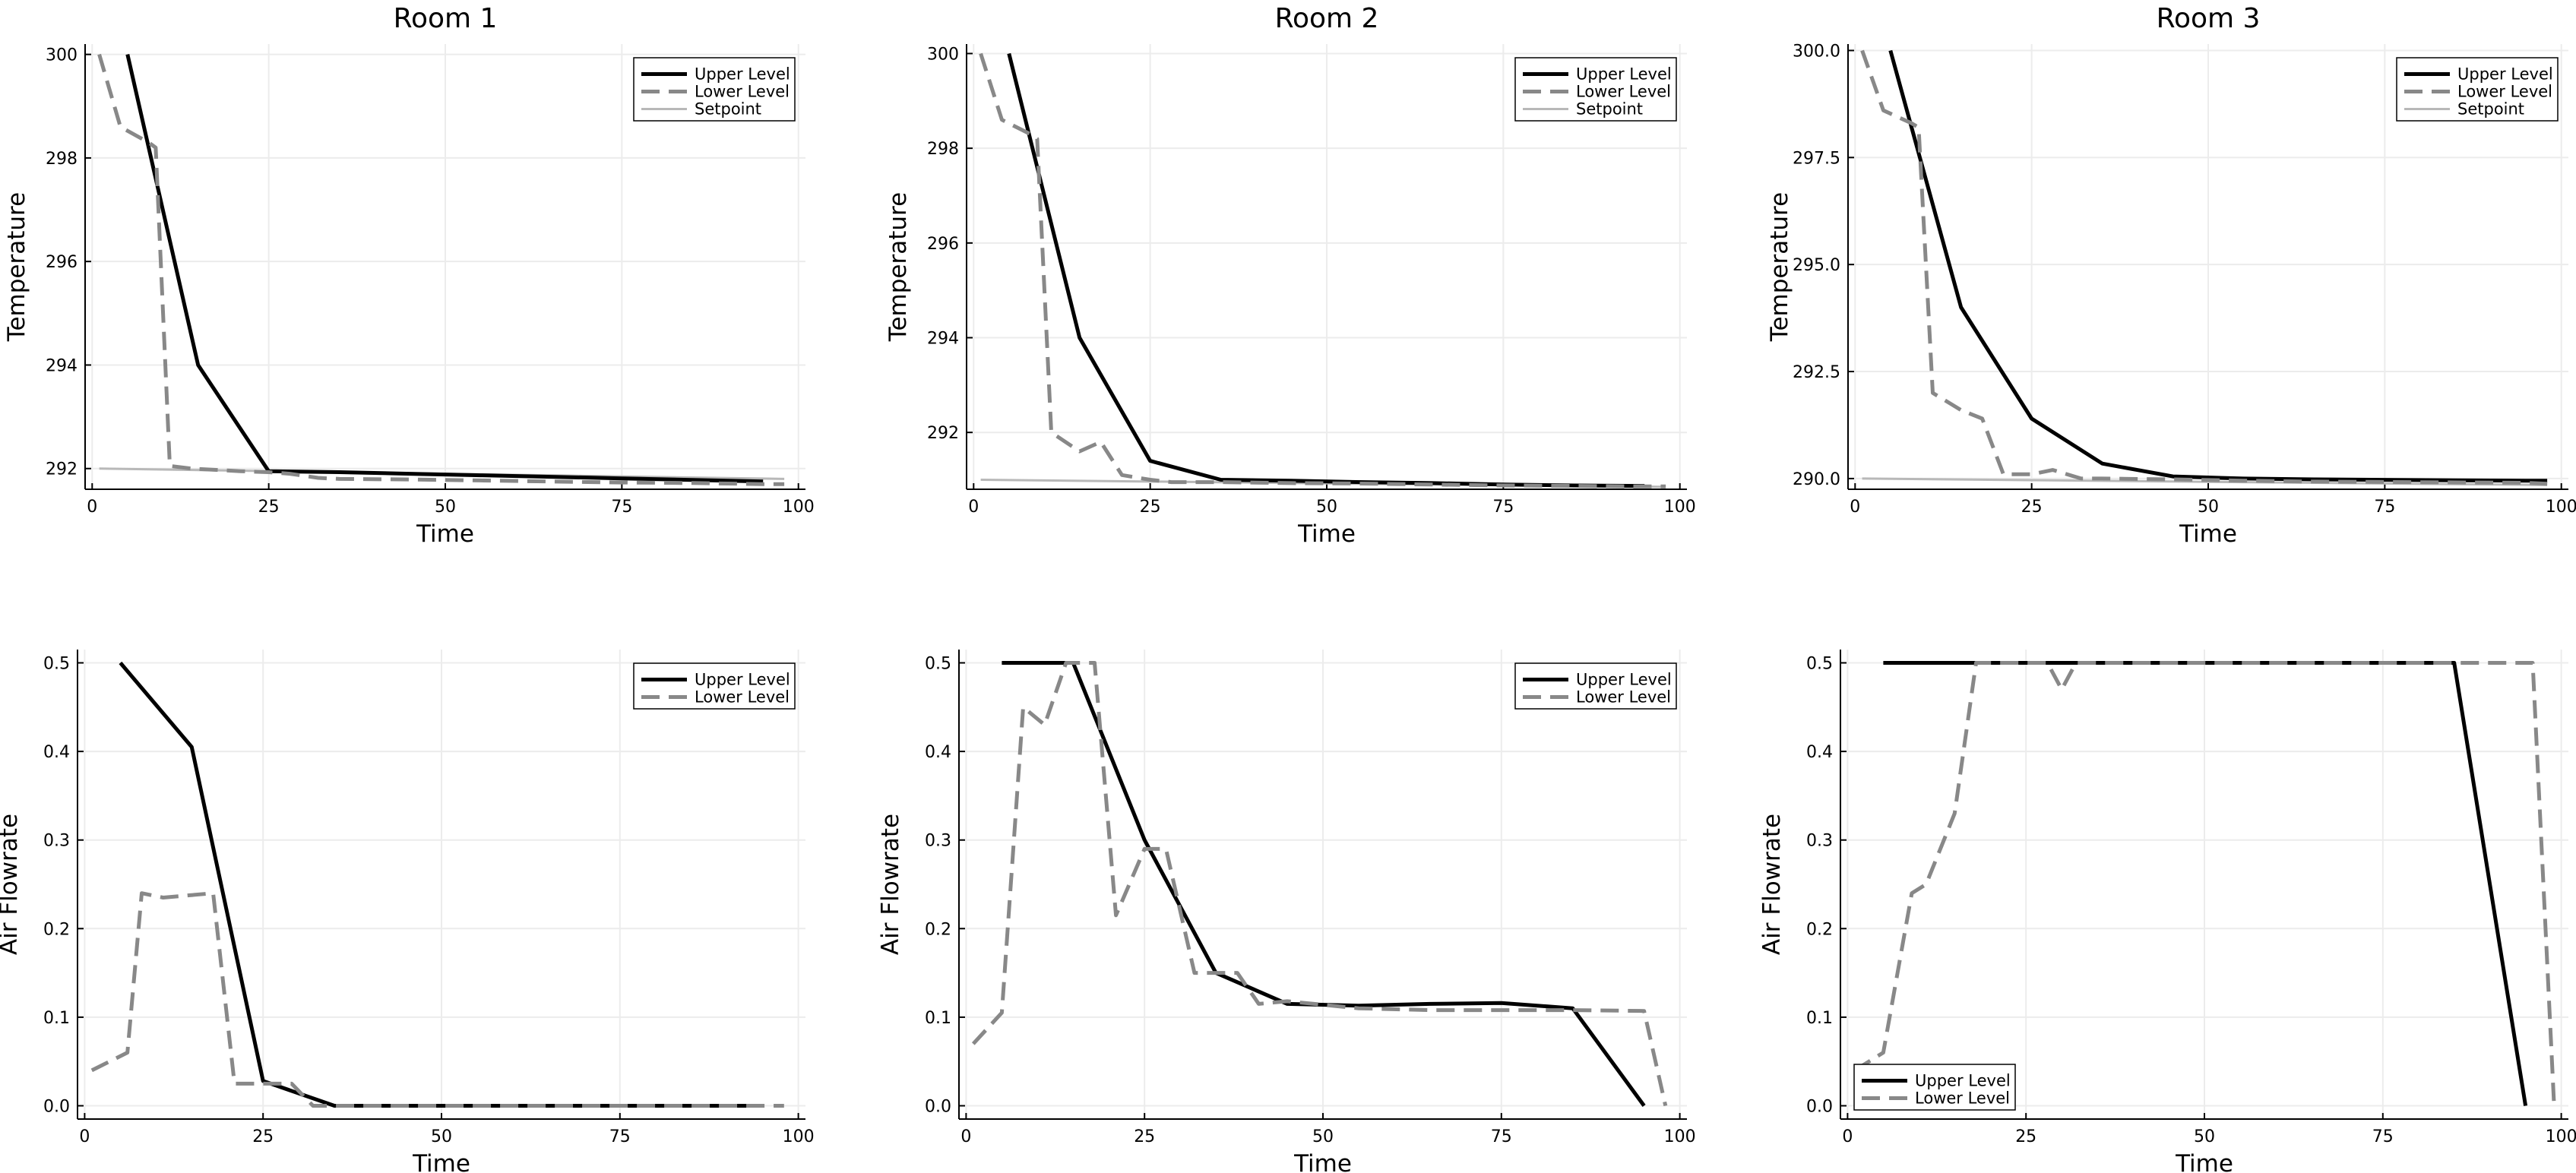  What do you see at coordinates (1816, 158) in the screenshot?
I see `y-tick-label: 297.5` at bounding box center [1816, 158].